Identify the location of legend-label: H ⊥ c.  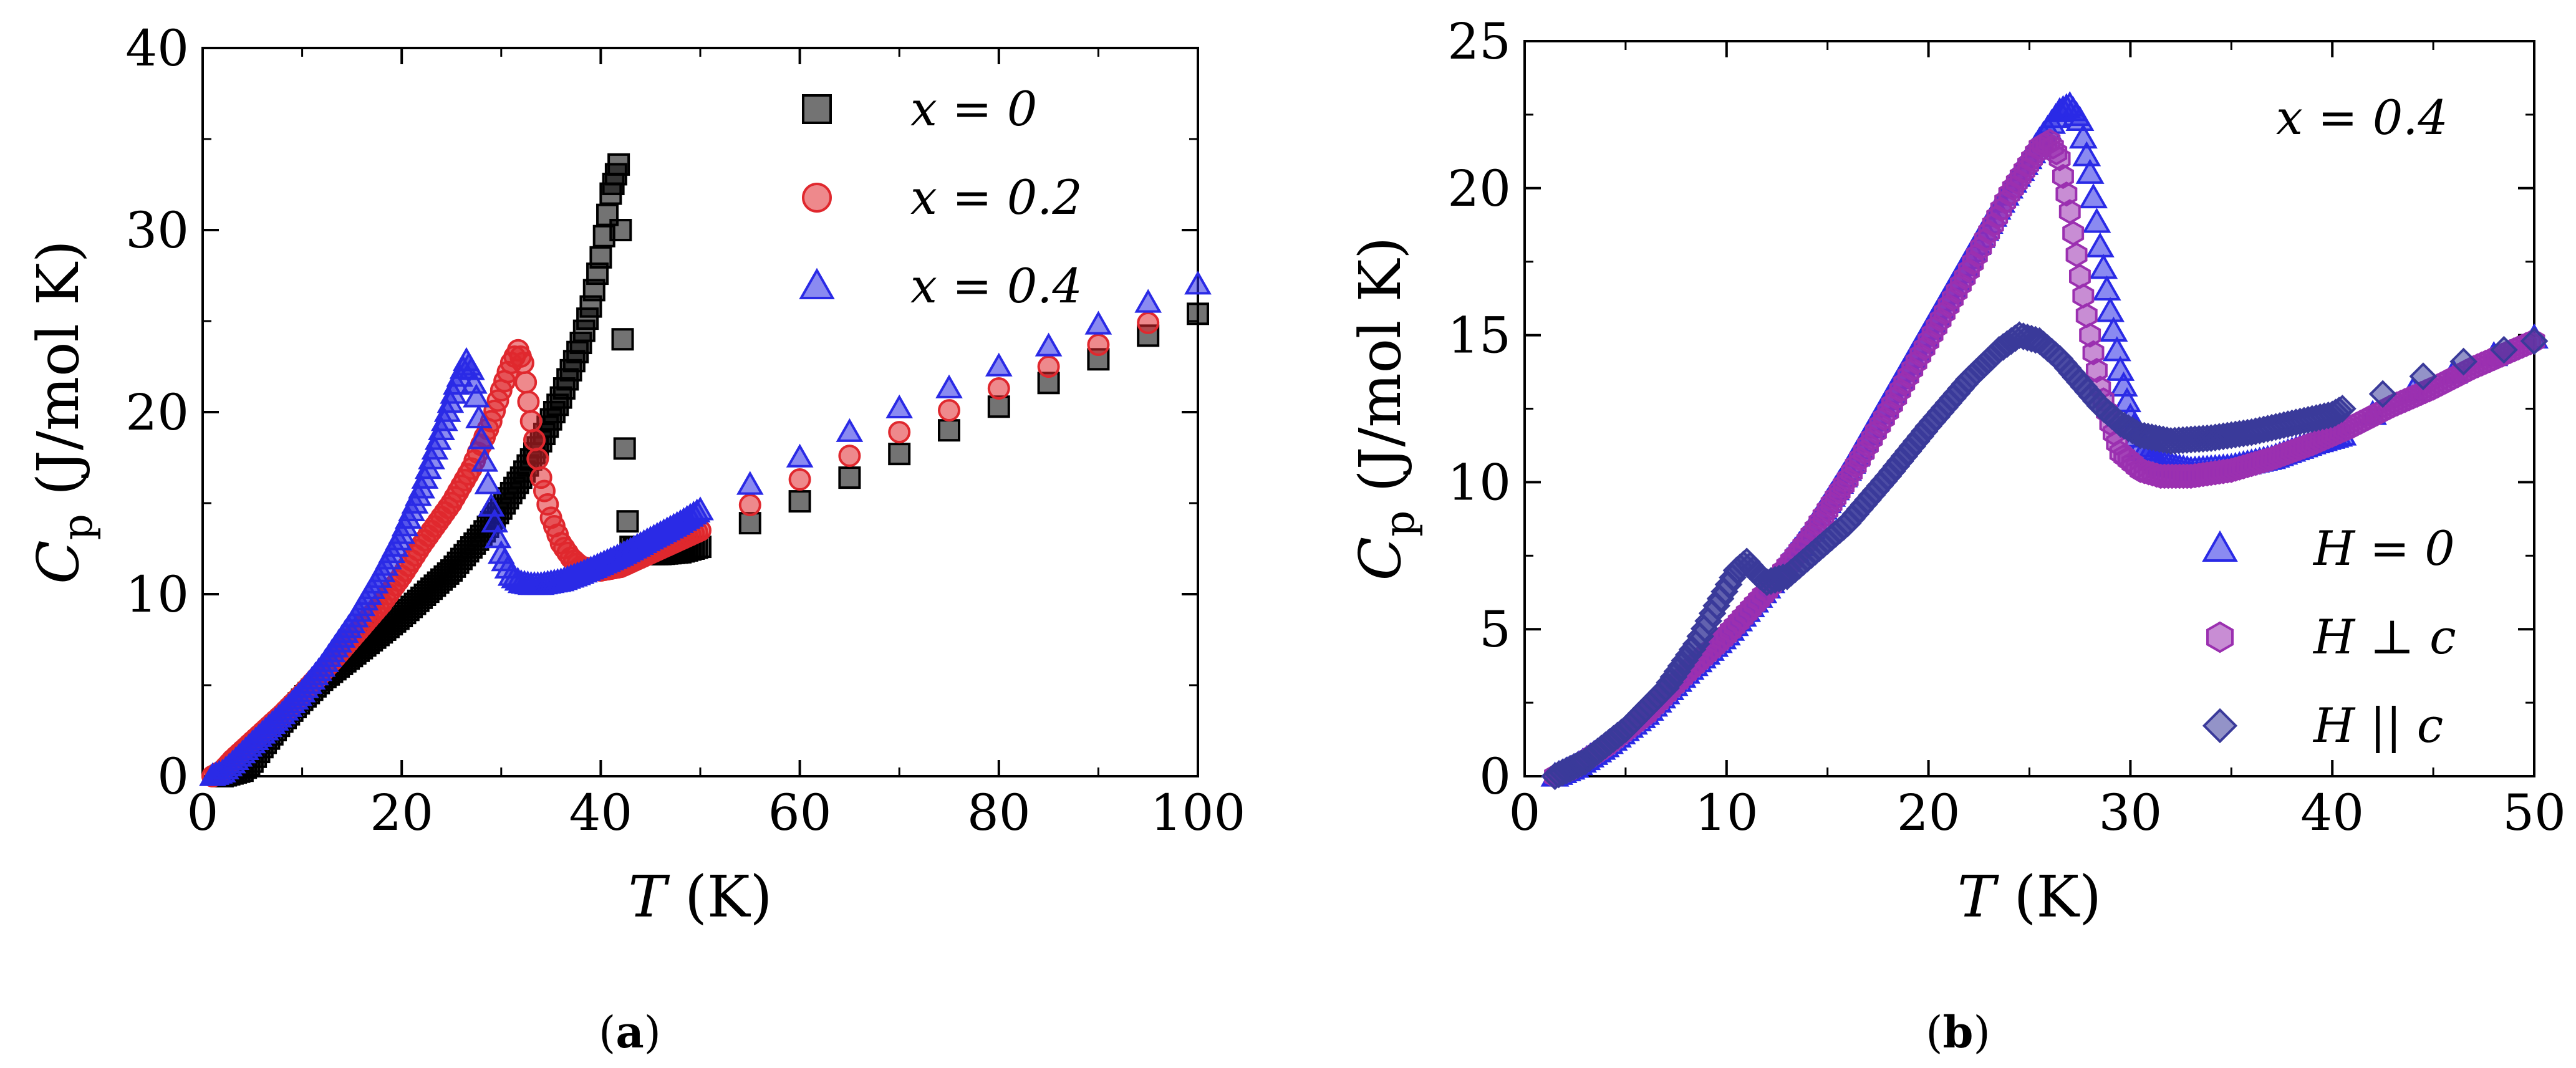
(2384, 637).